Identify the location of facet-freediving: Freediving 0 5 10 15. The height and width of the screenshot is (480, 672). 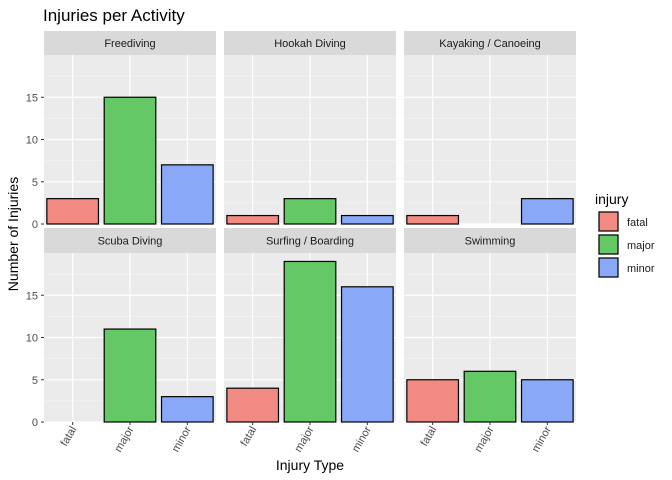
(121, 131).